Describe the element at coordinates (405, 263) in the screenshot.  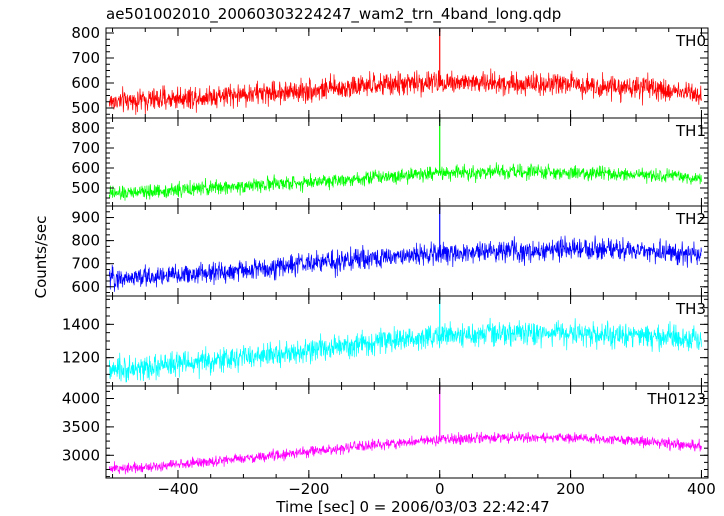
I see `series-line-th2` at that location.